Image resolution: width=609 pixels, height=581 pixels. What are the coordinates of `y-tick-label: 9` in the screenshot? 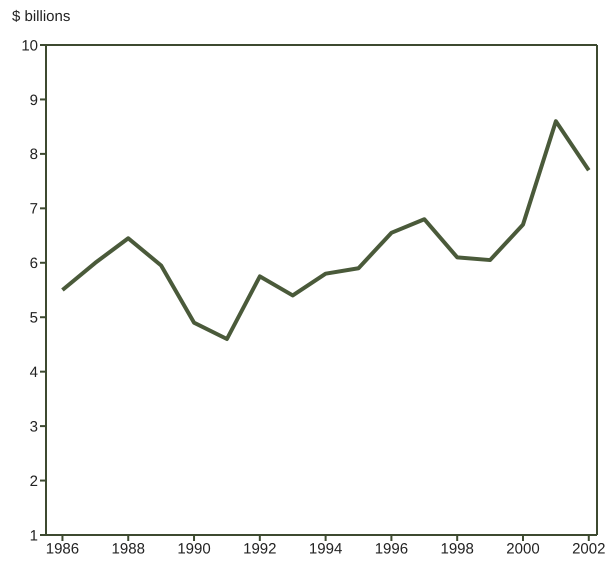 It's located at (34, 100).